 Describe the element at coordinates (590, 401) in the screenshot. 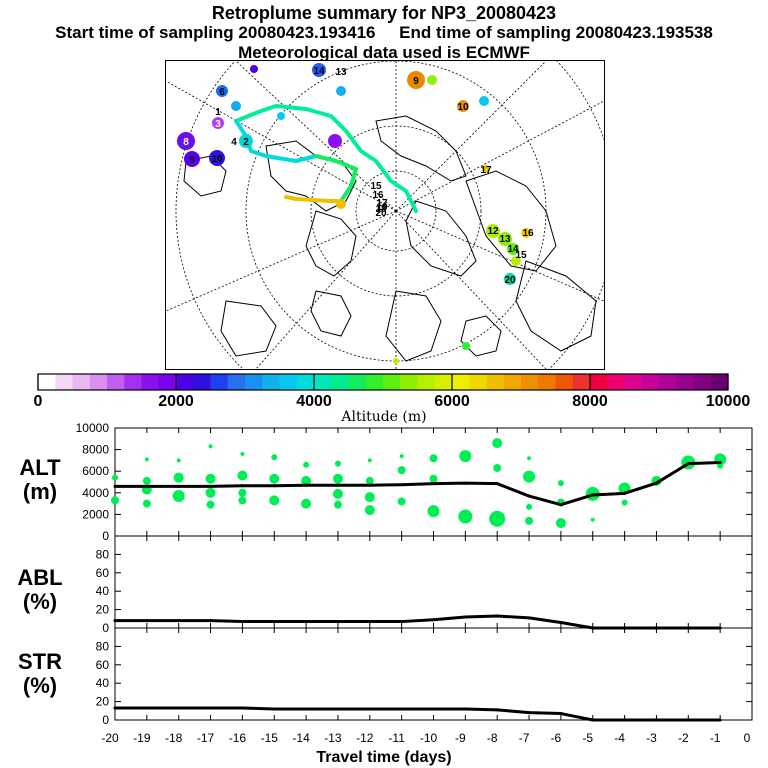

I see `colorbar-tick-label: 8000` at that location.